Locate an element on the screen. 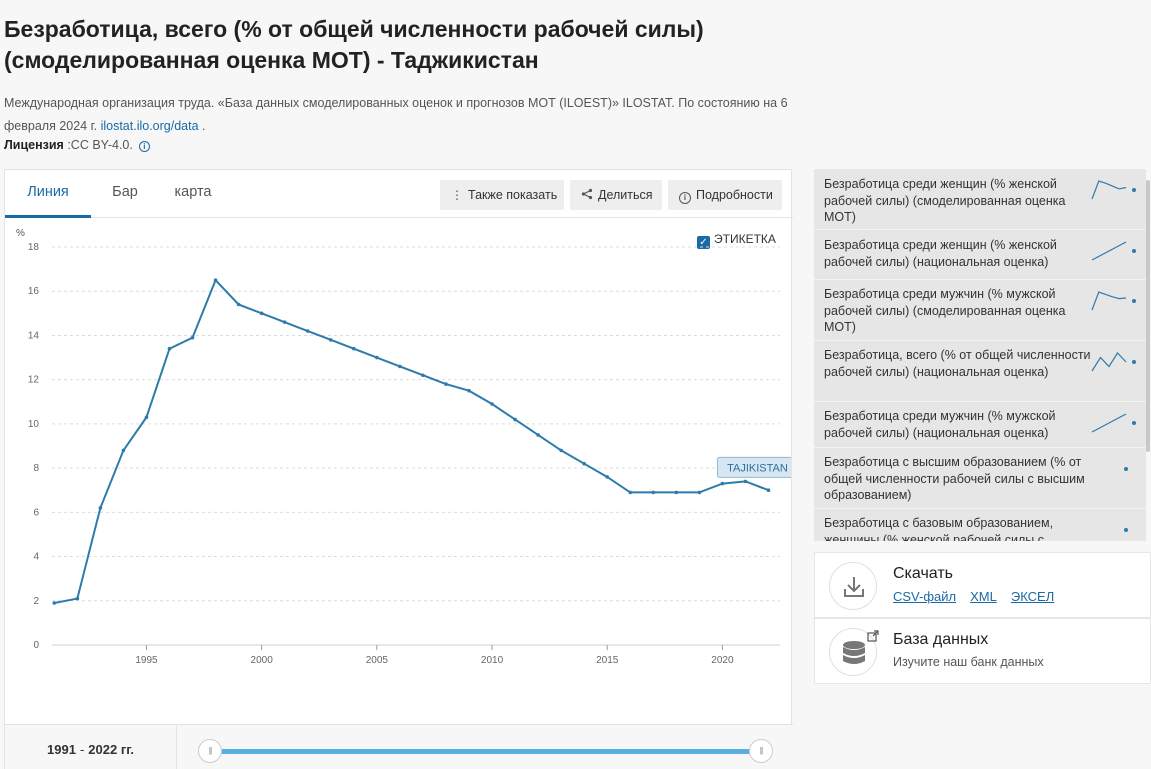 The image size is (1151, 769). license-value: :CC BY-4.0. is located at coordinates (98, 145).